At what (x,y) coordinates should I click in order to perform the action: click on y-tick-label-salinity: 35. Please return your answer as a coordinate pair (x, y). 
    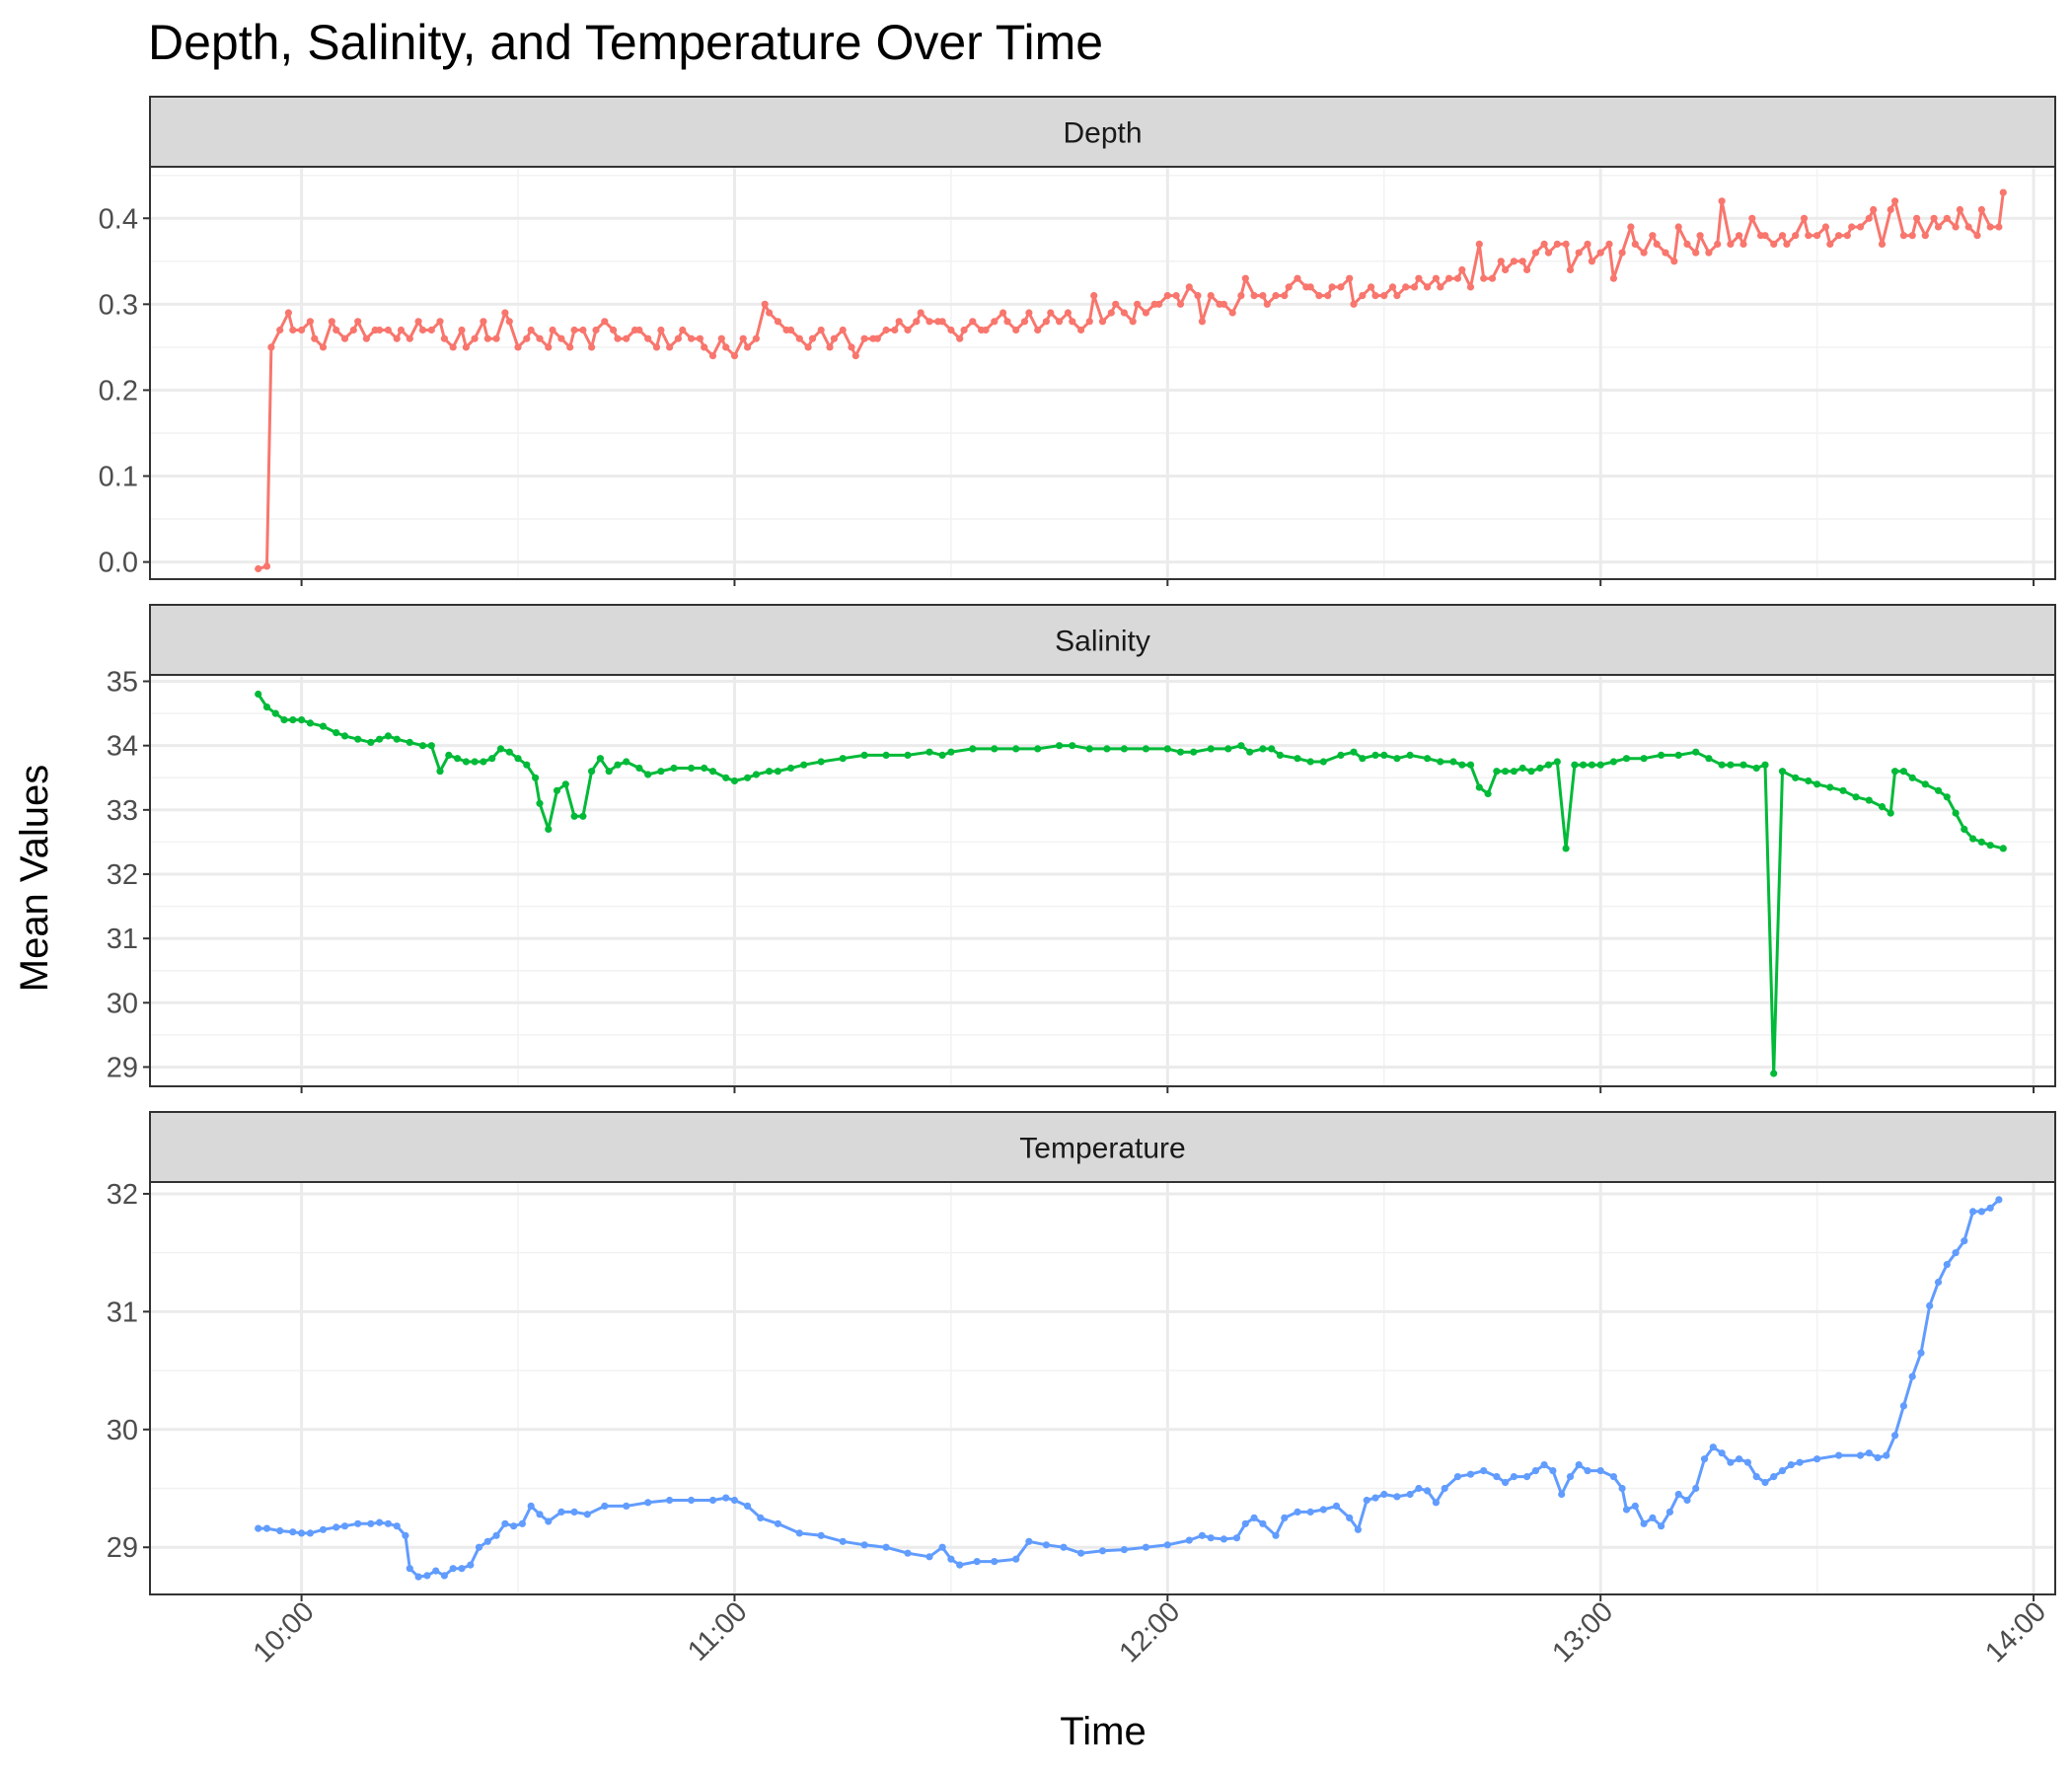
    Looking at the image, I should click on (123, 683).